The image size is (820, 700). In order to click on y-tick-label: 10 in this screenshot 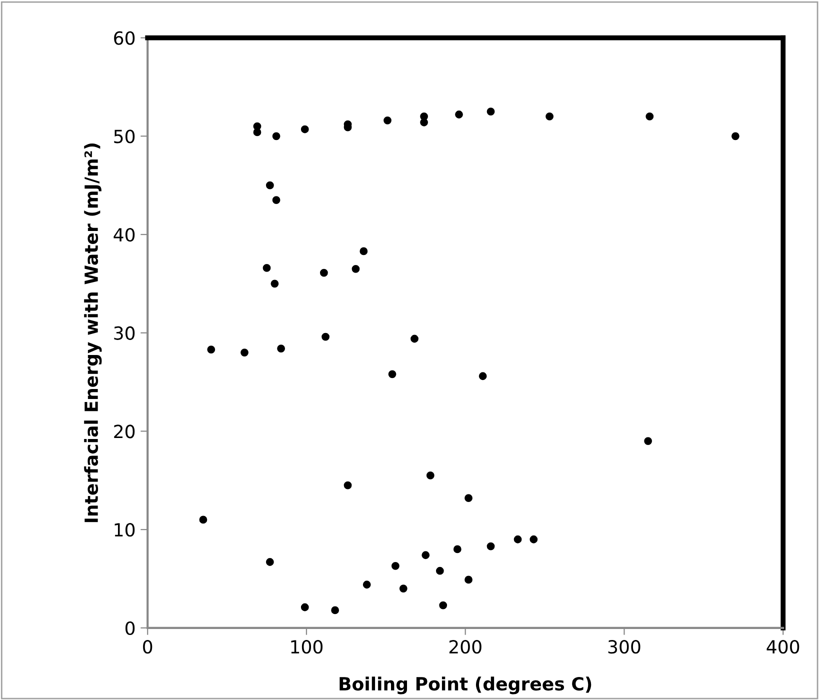, I will do `click(124, 530)`.